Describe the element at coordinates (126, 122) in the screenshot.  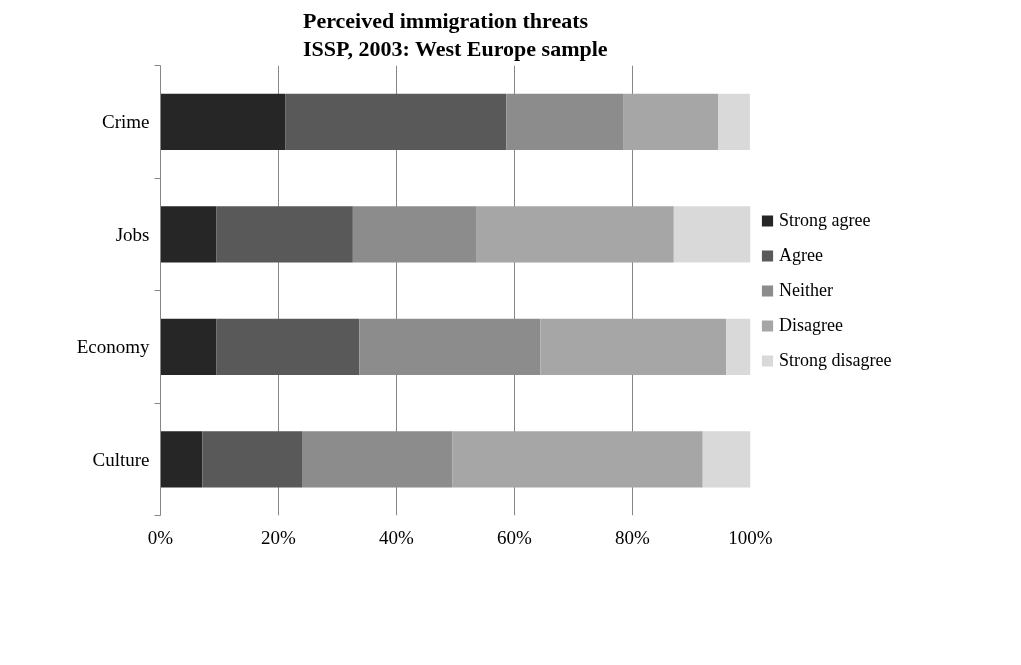
I see `y-tick-label: Crime` at that location.